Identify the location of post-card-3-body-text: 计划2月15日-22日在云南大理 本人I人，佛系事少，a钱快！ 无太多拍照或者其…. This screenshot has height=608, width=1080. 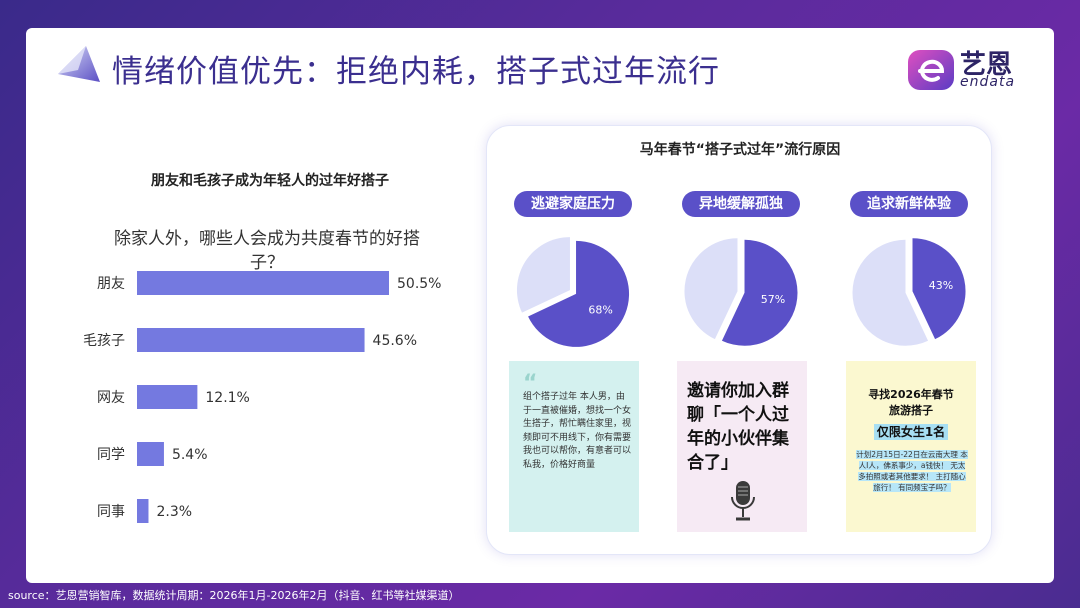
(912, 471).